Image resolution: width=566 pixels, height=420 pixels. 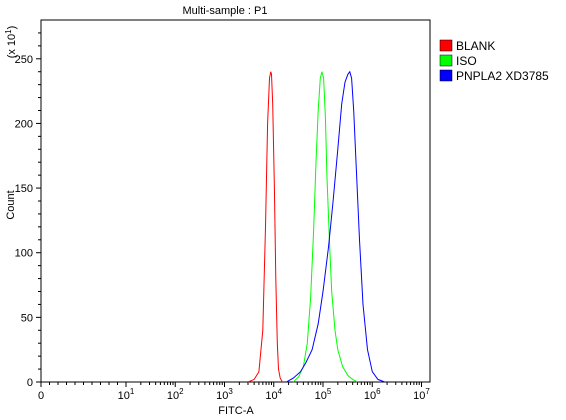 I want to click on series-line-pnpla2-xd3785, so click(x=335, y=226).